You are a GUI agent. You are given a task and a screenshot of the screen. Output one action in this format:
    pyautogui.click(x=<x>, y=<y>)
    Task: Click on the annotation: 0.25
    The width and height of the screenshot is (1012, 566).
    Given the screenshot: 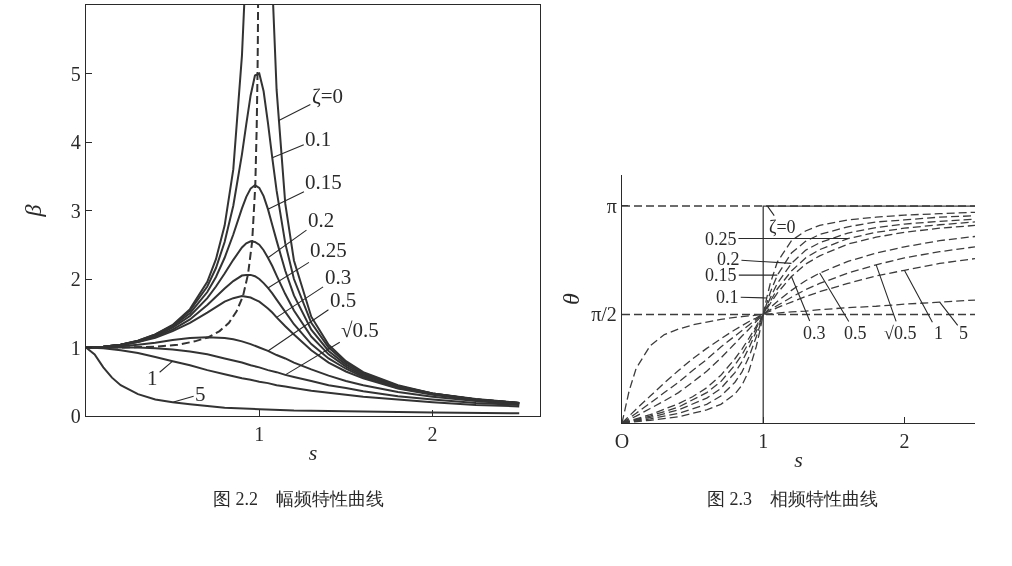 What is the action you would take?
    pyautogui.click(x=721, y=239)
    